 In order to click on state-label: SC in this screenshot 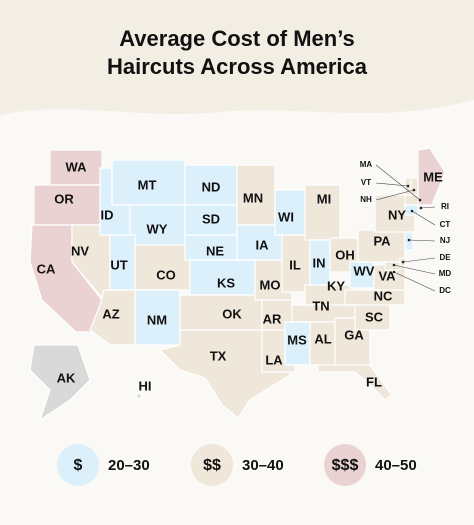, I will do `click(374, 316)`.